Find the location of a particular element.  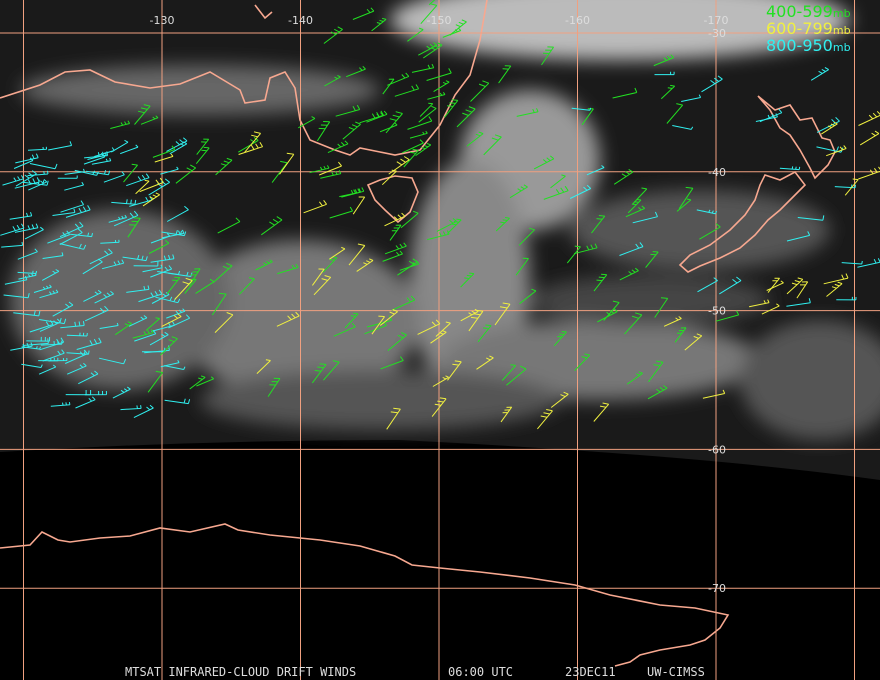

latitude-label: -60 is located at coordinates (717, 449).